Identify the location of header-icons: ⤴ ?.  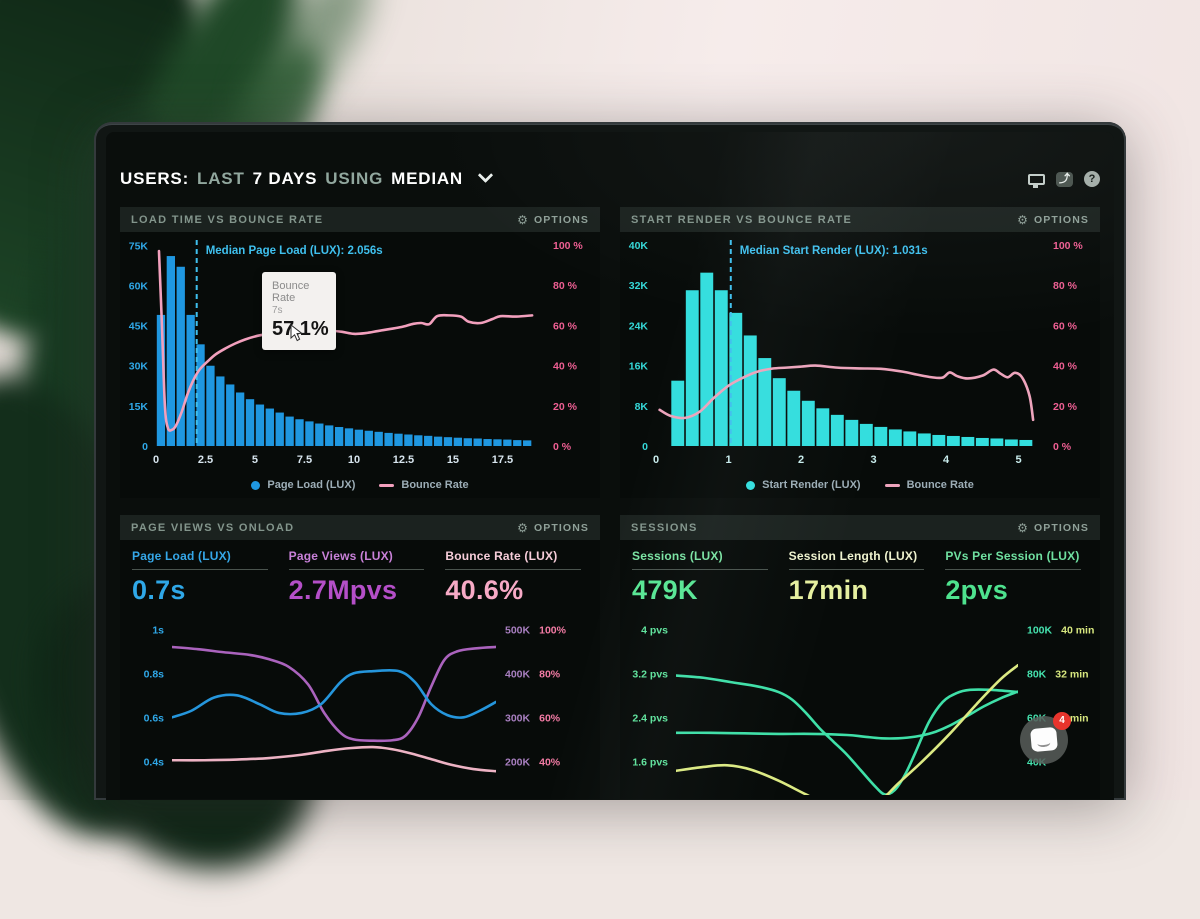
(1063, 179).